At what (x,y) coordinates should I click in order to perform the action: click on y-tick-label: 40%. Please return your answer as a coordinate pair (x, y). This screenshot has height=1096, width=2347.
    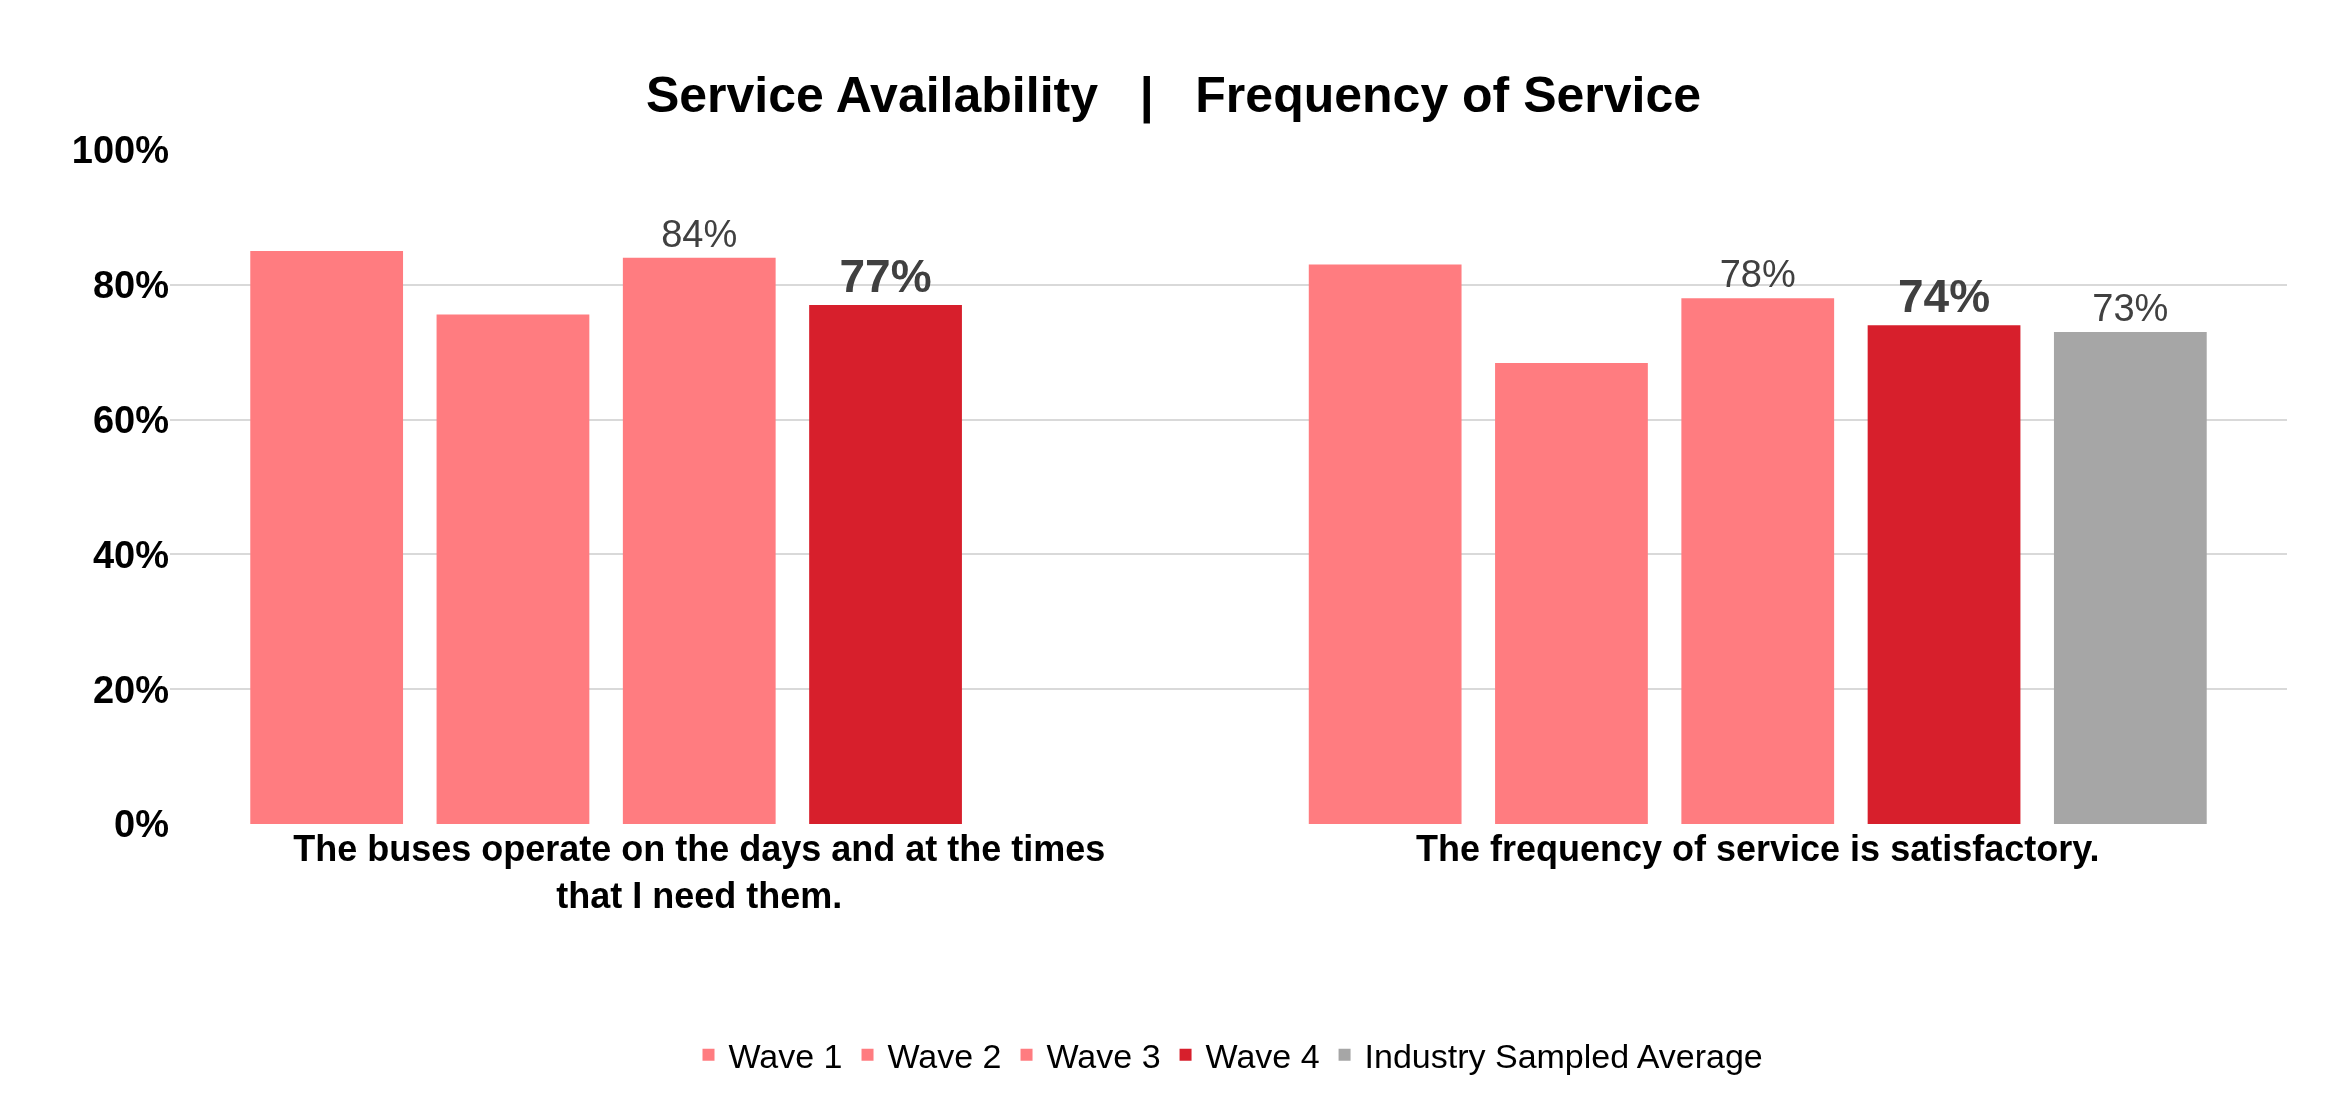
    Looking at the image, I should click on (130, 554).